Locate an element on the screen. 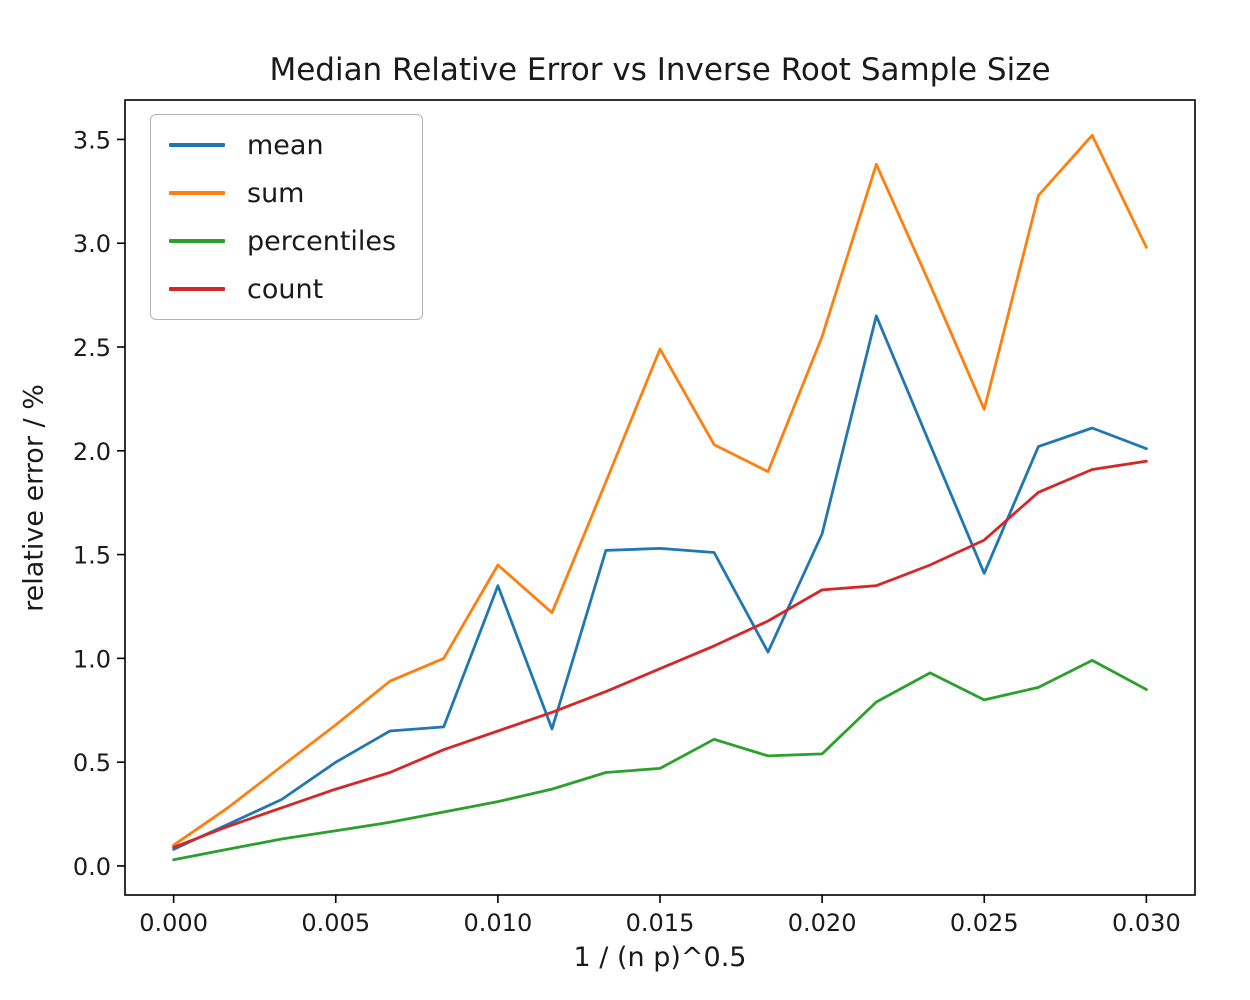  svg-text: 0.015 is located at coordinates (660, 923).